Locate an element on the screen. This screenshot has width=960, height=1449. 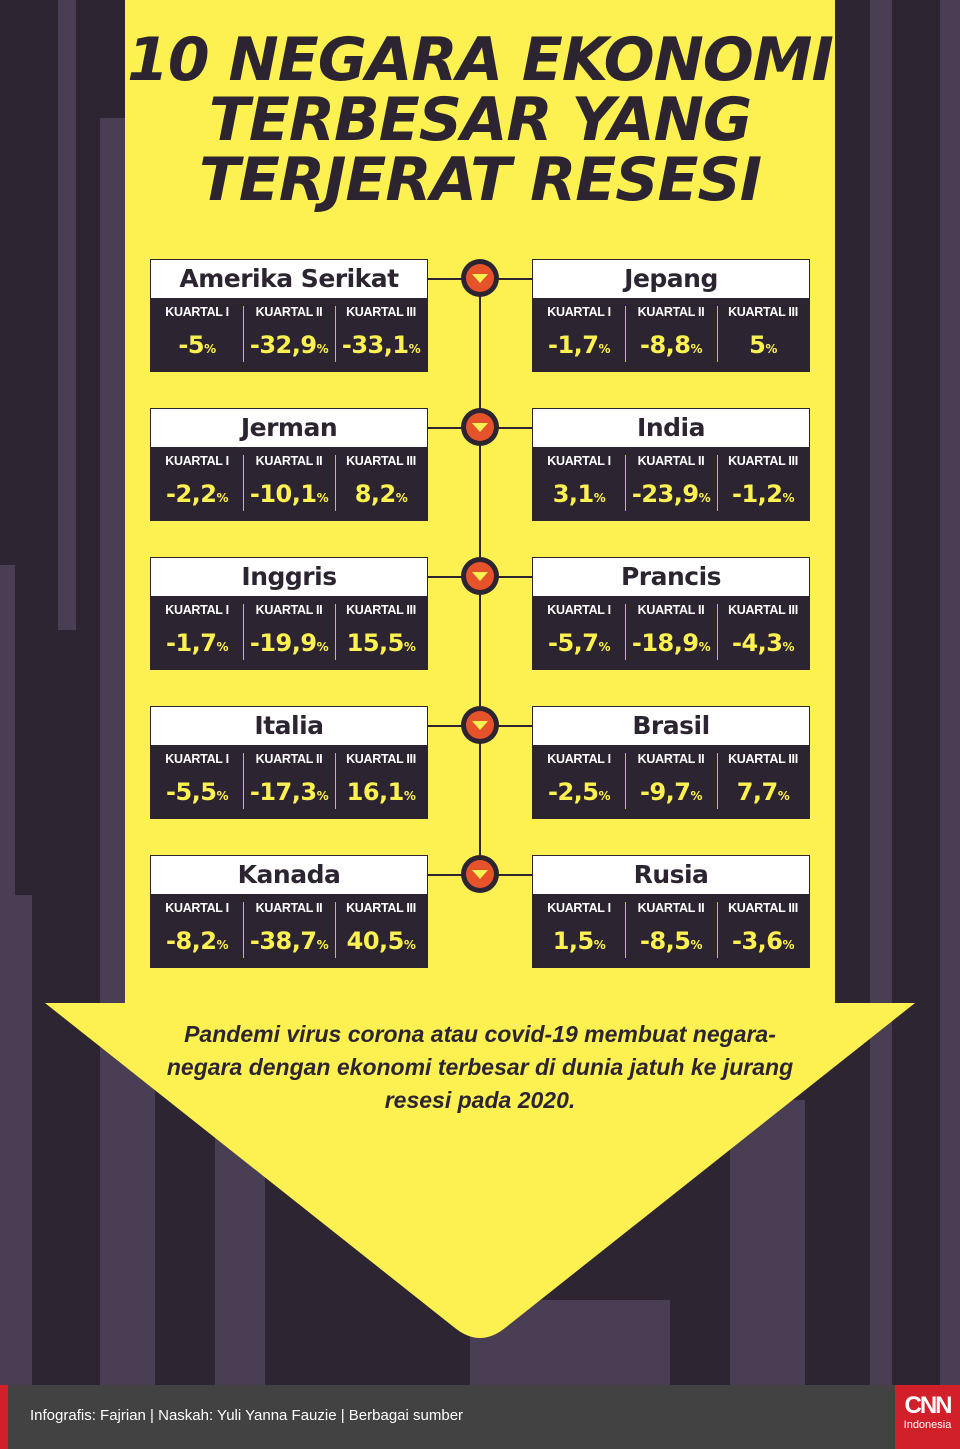
quarter-value: 3,1% is located at coordinates (579, 494).